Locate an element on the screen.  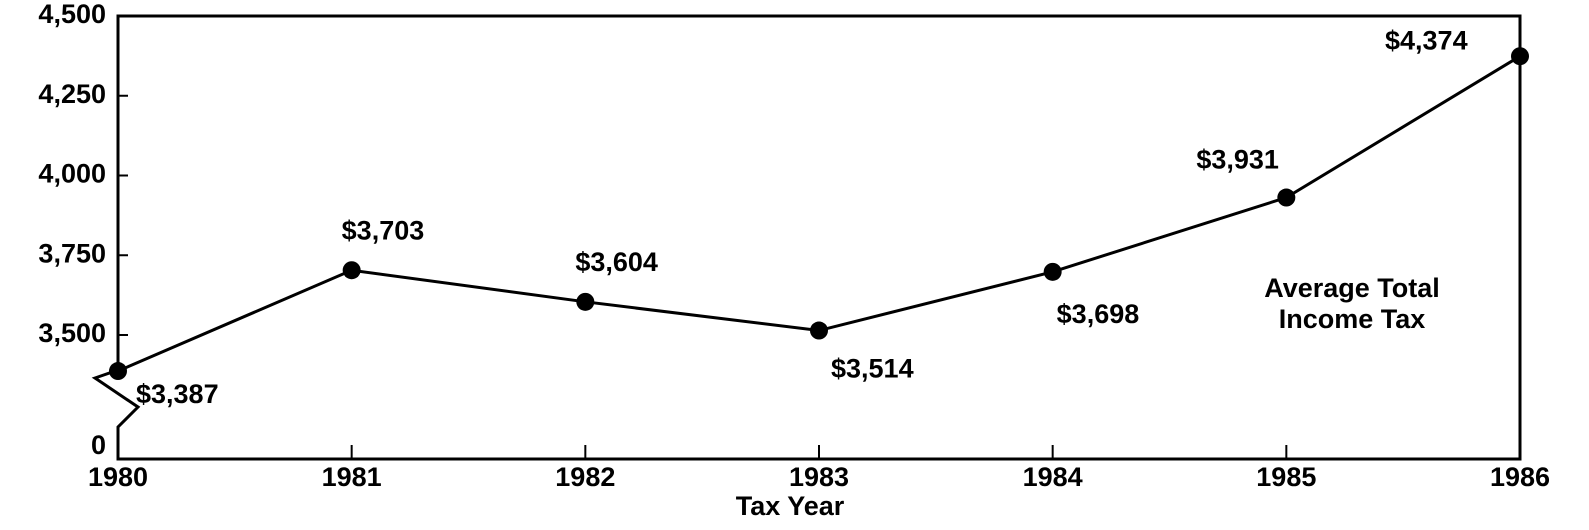
annotation: Income Tax is located at coordinates (1352, 319).